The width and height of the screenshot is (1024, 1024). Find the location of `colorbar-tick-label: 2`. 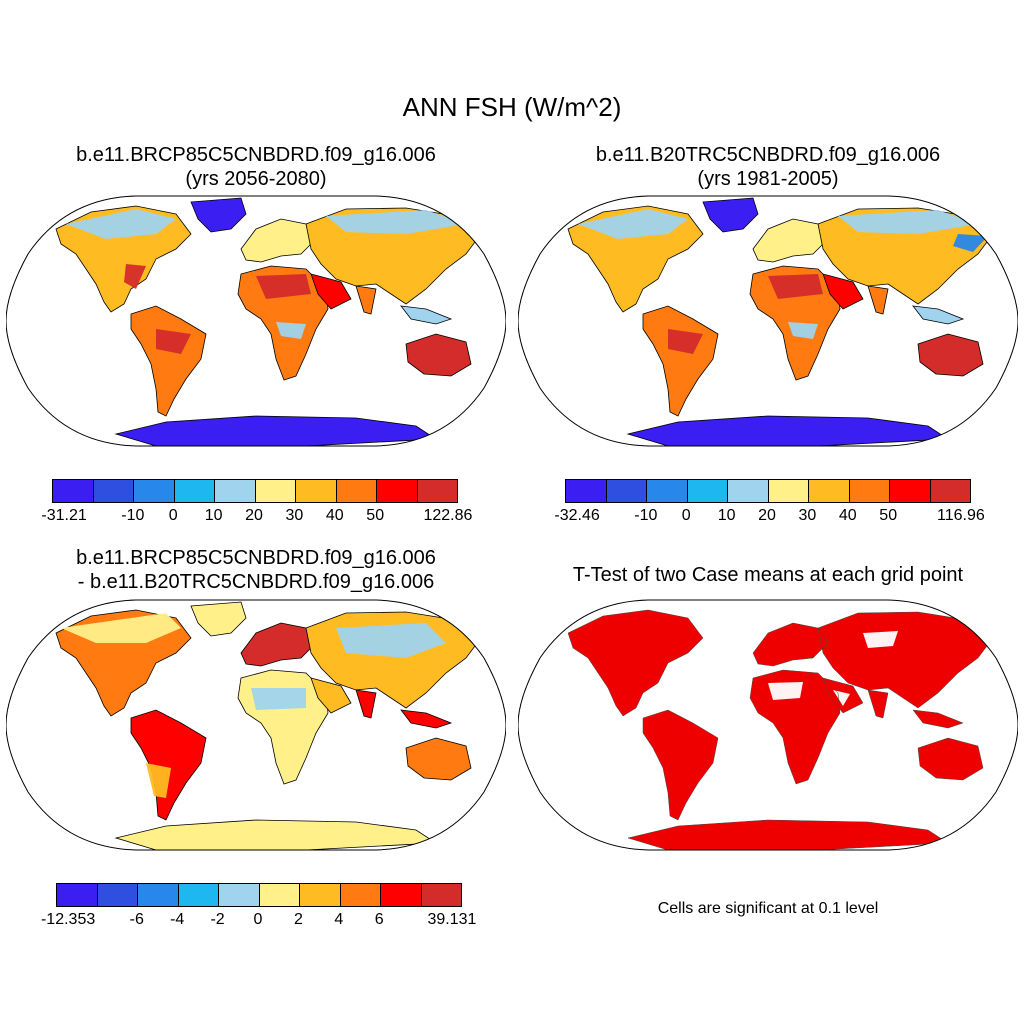

colorbar-tick-label: 2 is located at coordinates (298, 919).